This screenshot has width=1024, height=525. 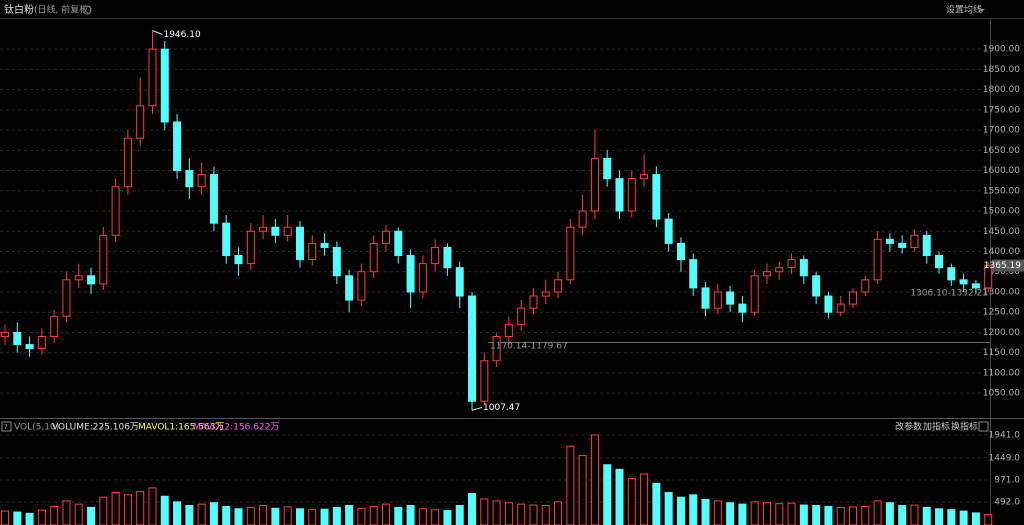 What do you see at coordinates (1001, 191) in the screenshot?
I see `y-tick-label: 1550.00` at bounding box center [1001, 191].